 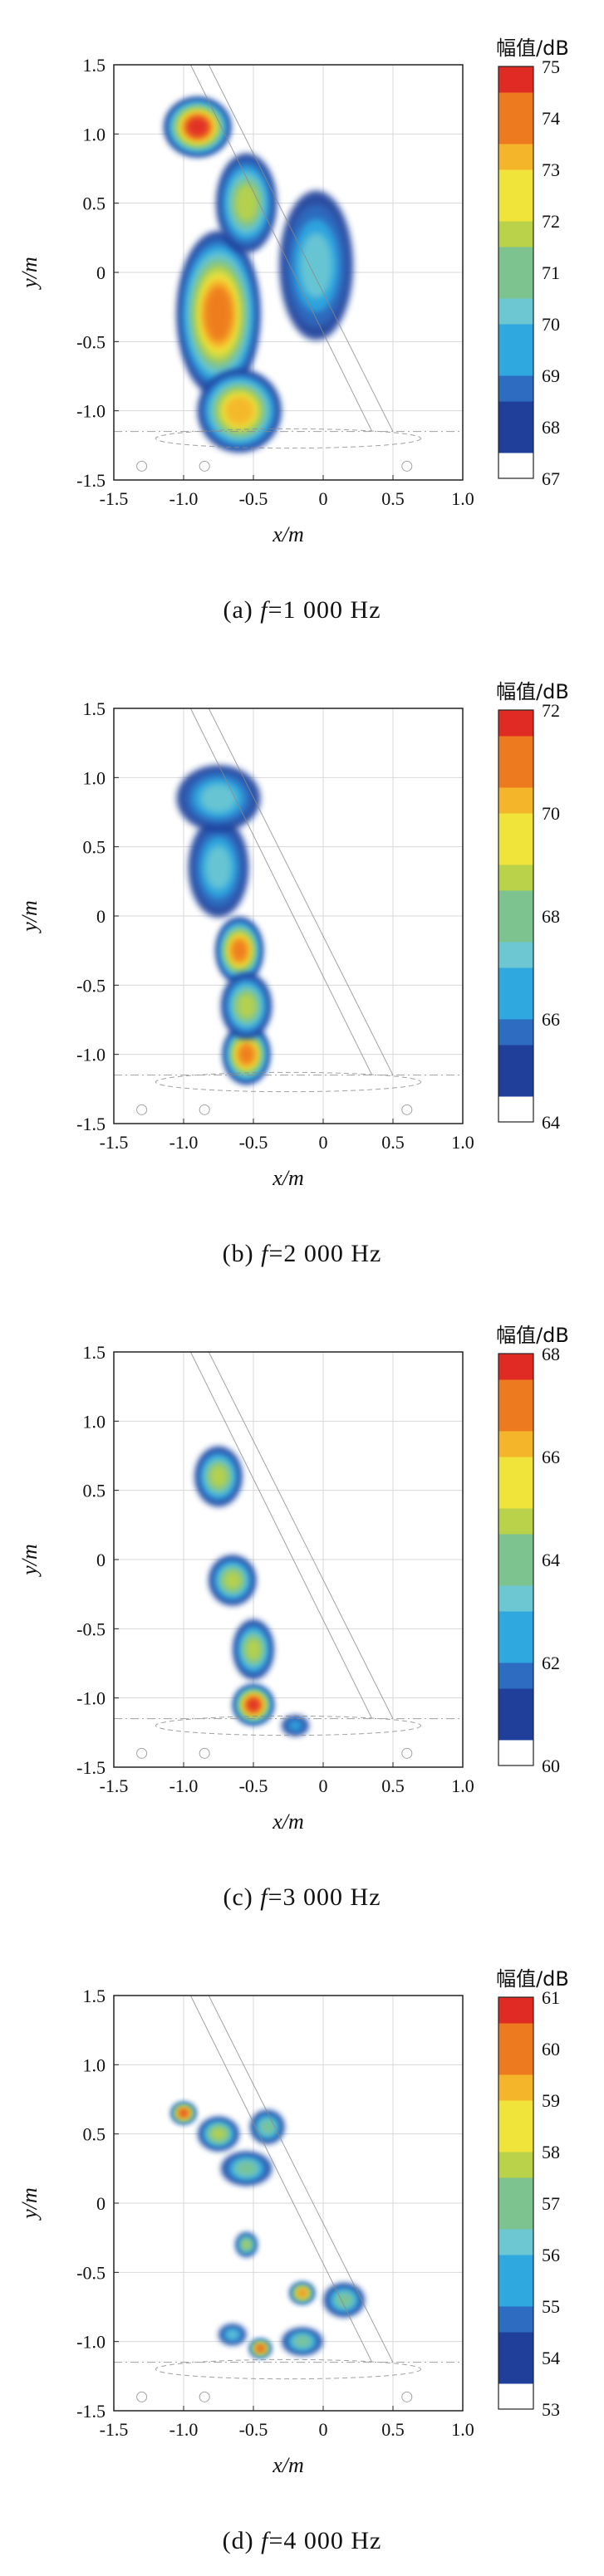 I want to click on x-axis-label: x/m, so click(x=288, y=1178).